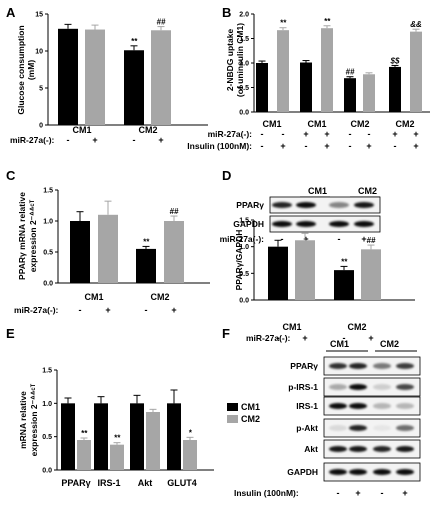  What do you see at coordinates (226, 175) in the screenshot?
I see `panel-letter-d: D` at bounding box center [226, 175].